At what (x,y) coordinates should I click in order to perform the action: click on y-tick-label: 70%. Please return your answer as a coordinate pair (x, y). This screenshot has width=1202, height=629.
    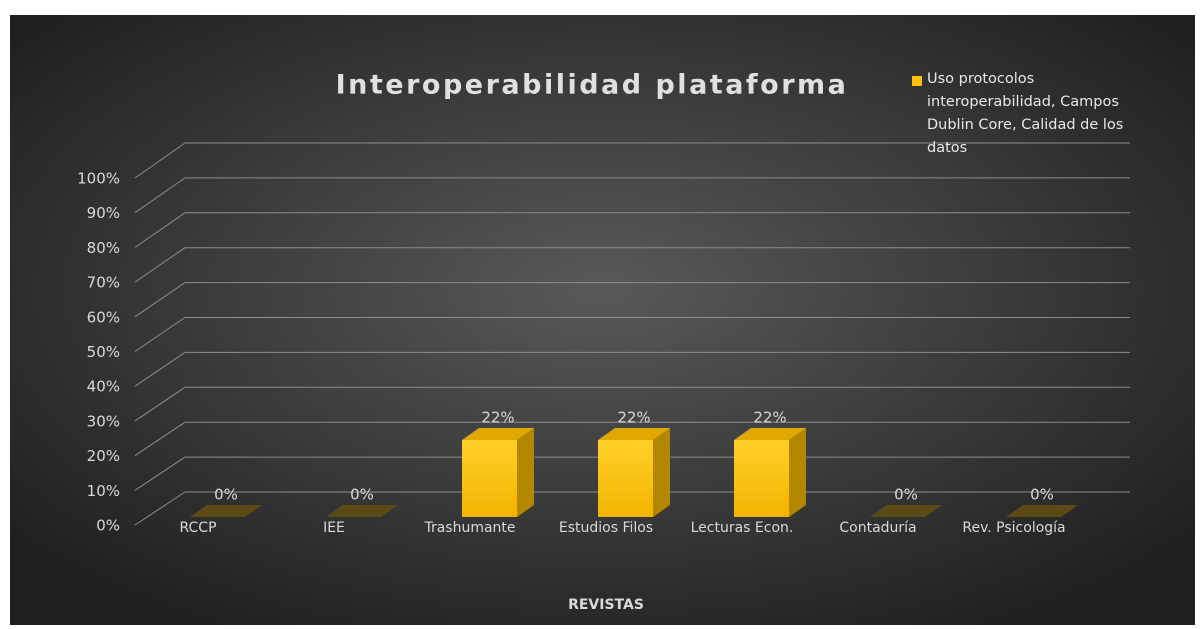
    Looking at the image, I should click on (103, 283).